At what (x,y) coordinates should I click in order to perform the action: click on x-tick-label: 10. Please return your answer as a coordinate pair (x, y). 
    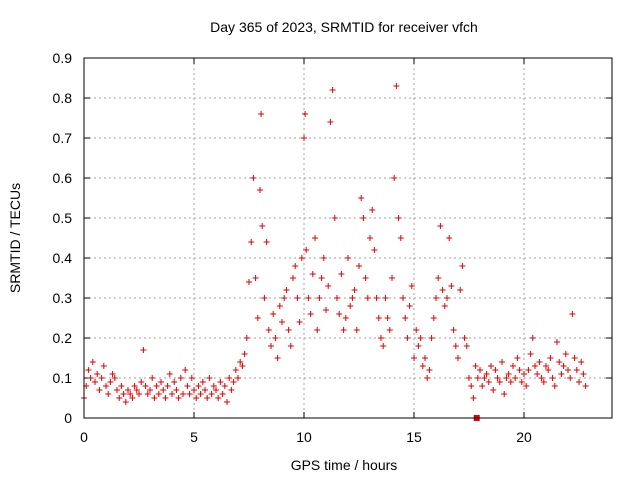
    Looking at the image, I should click on (304, 437).